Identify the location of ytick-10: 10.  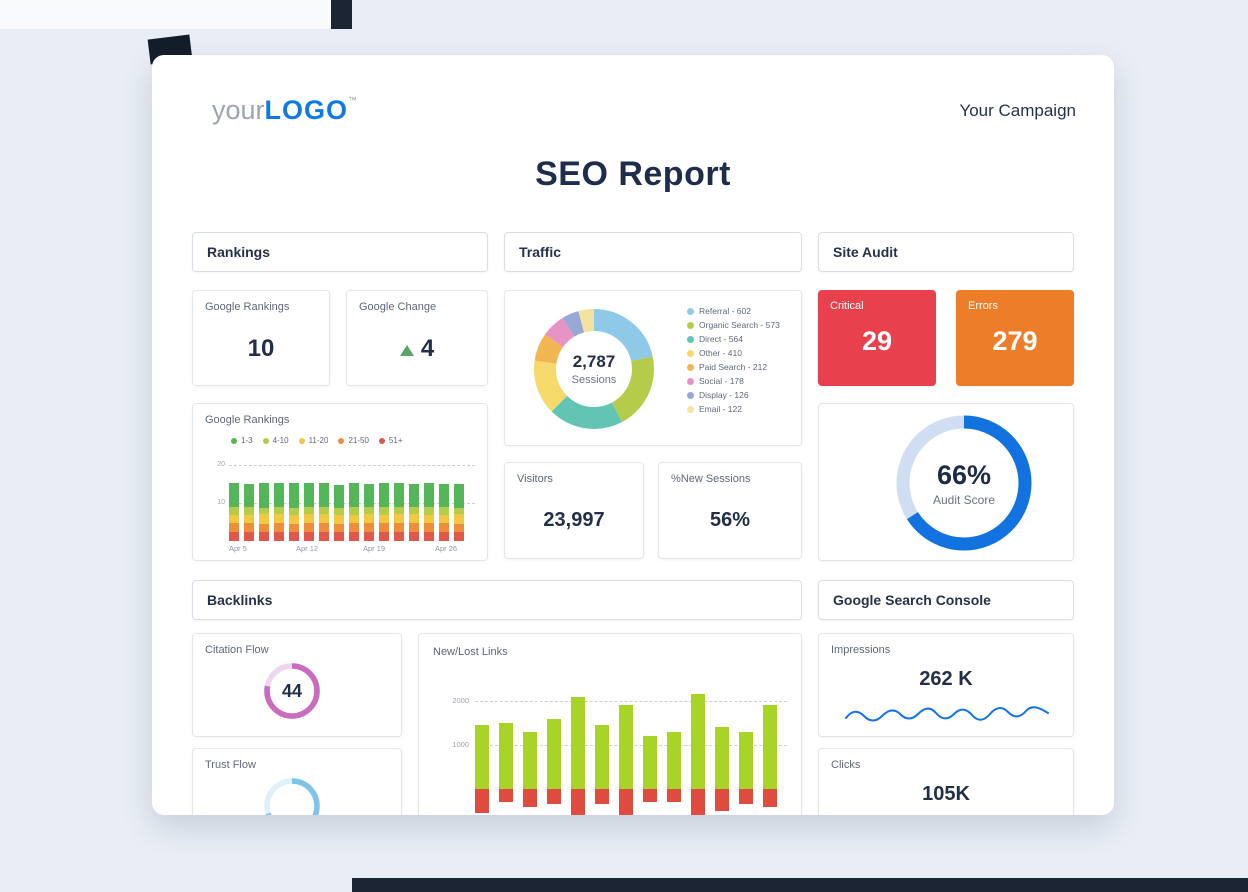
(221, 502).